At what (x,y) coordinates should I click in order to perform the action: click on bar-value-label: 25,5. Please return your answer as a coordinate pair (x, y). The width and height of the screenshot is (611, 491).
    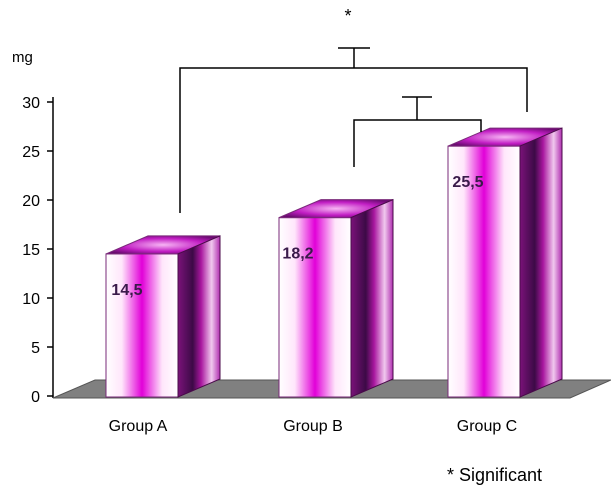
    Looking at the image, I should click on (467, 182).